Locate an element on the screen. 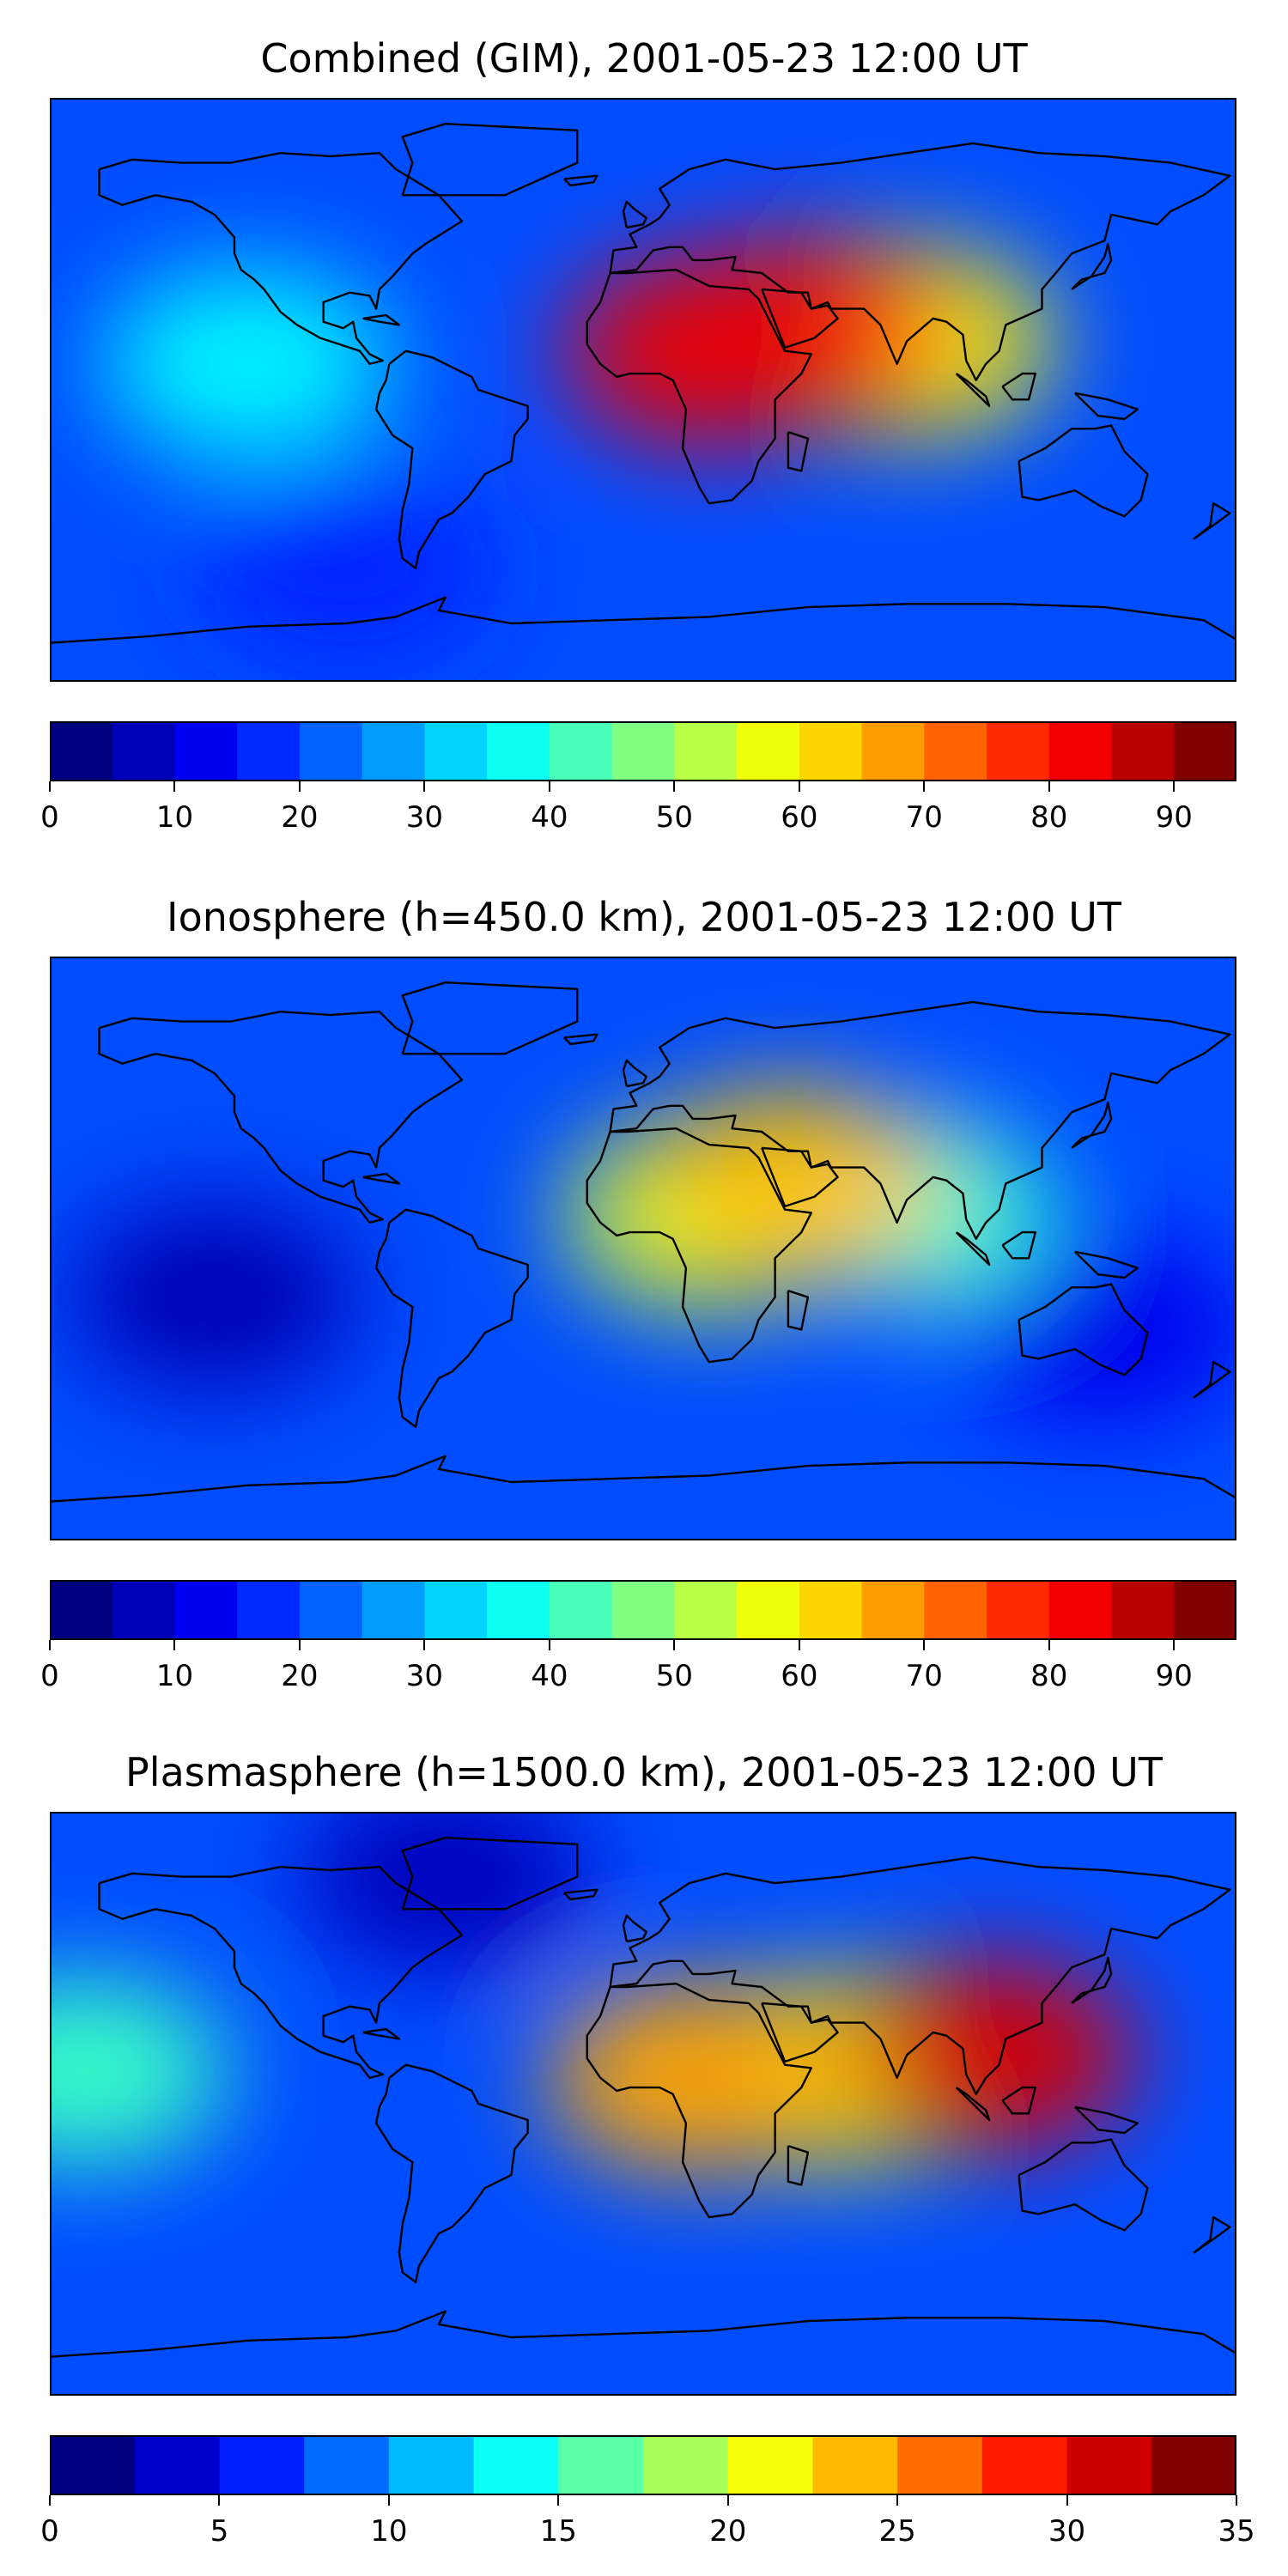 The height and width of the screenshot is (2576, 1288). colorbar-tick-label: 80 is located at coordinates (1049, 817).